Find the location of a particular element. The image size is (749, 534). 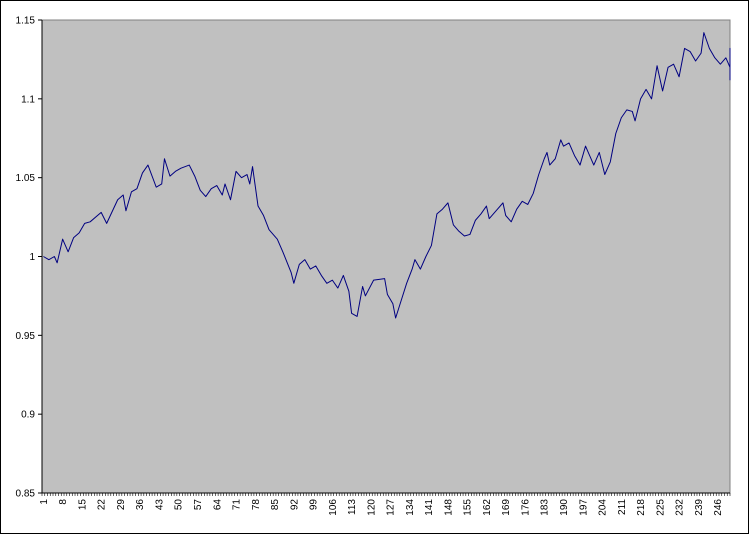

x-tick-label: 50 is located at coordinates (179, 505).